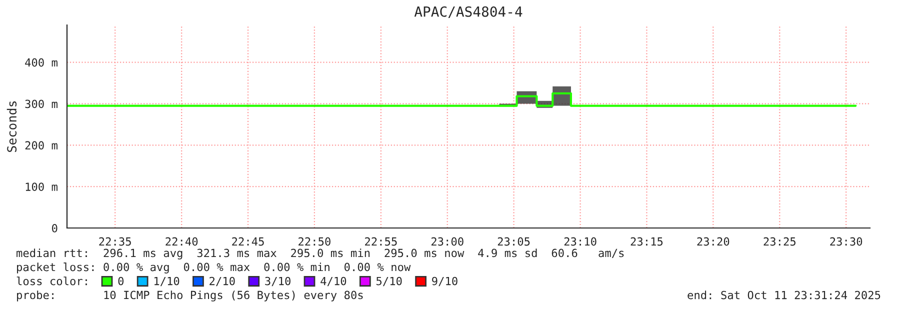 Image resolution: width=897 pixels, height=310 pixels. What do you see at coordinates (51, 281) in the screenshot?
I see `legend-title: loss color:` at bounding box center [51, 281].